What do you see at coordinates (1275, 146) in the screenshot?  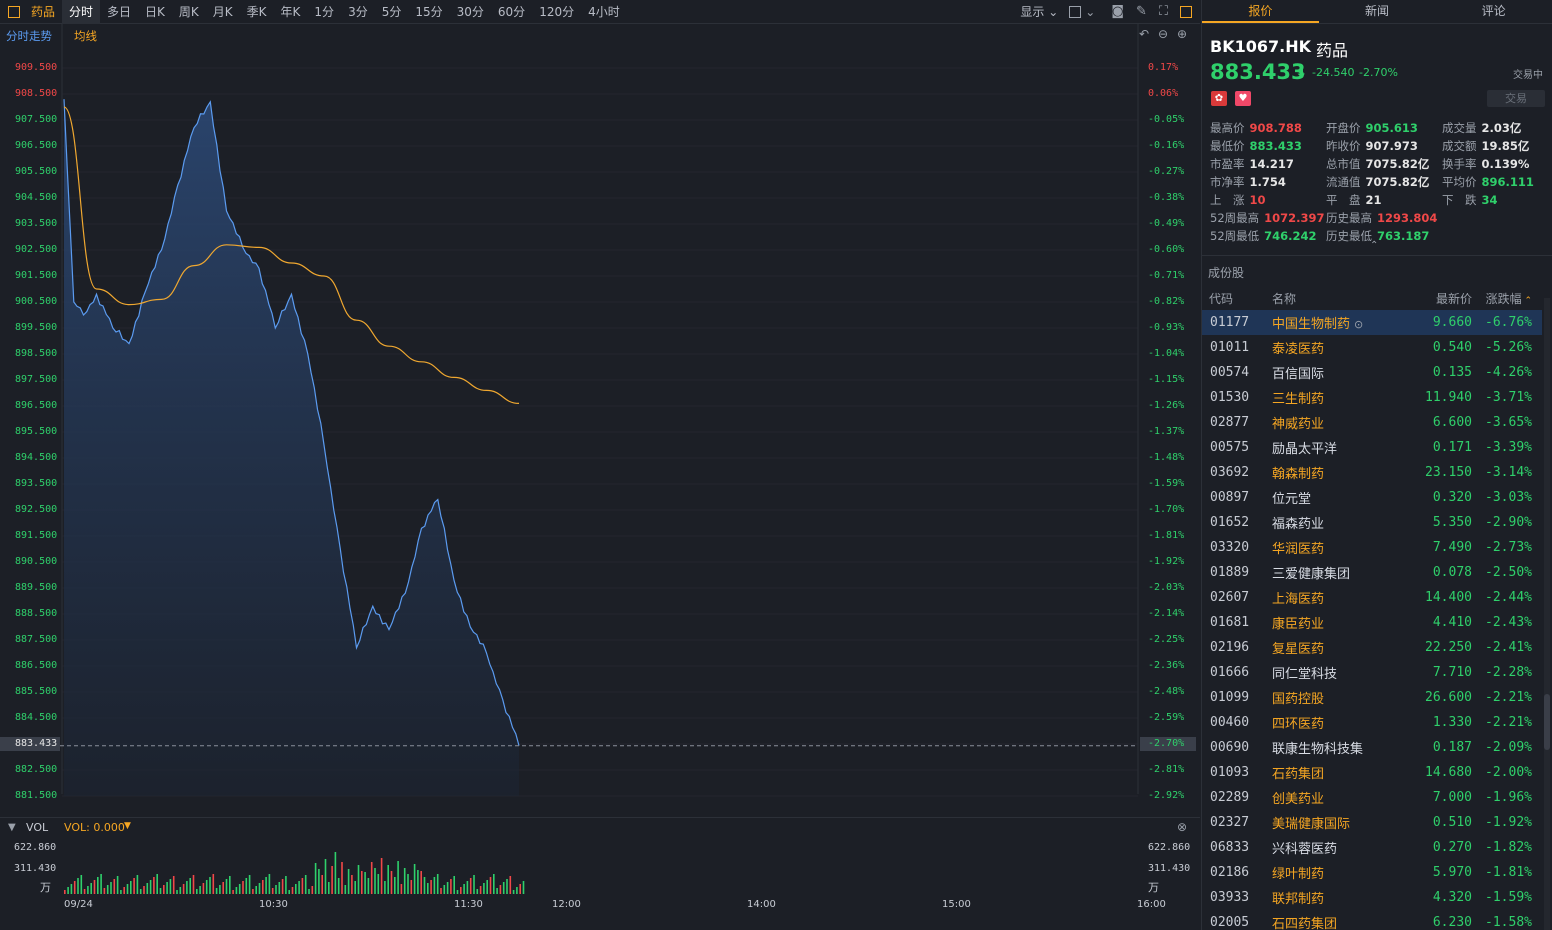 I see `stat-value: 883.433` at bounding box center [1275, 146].